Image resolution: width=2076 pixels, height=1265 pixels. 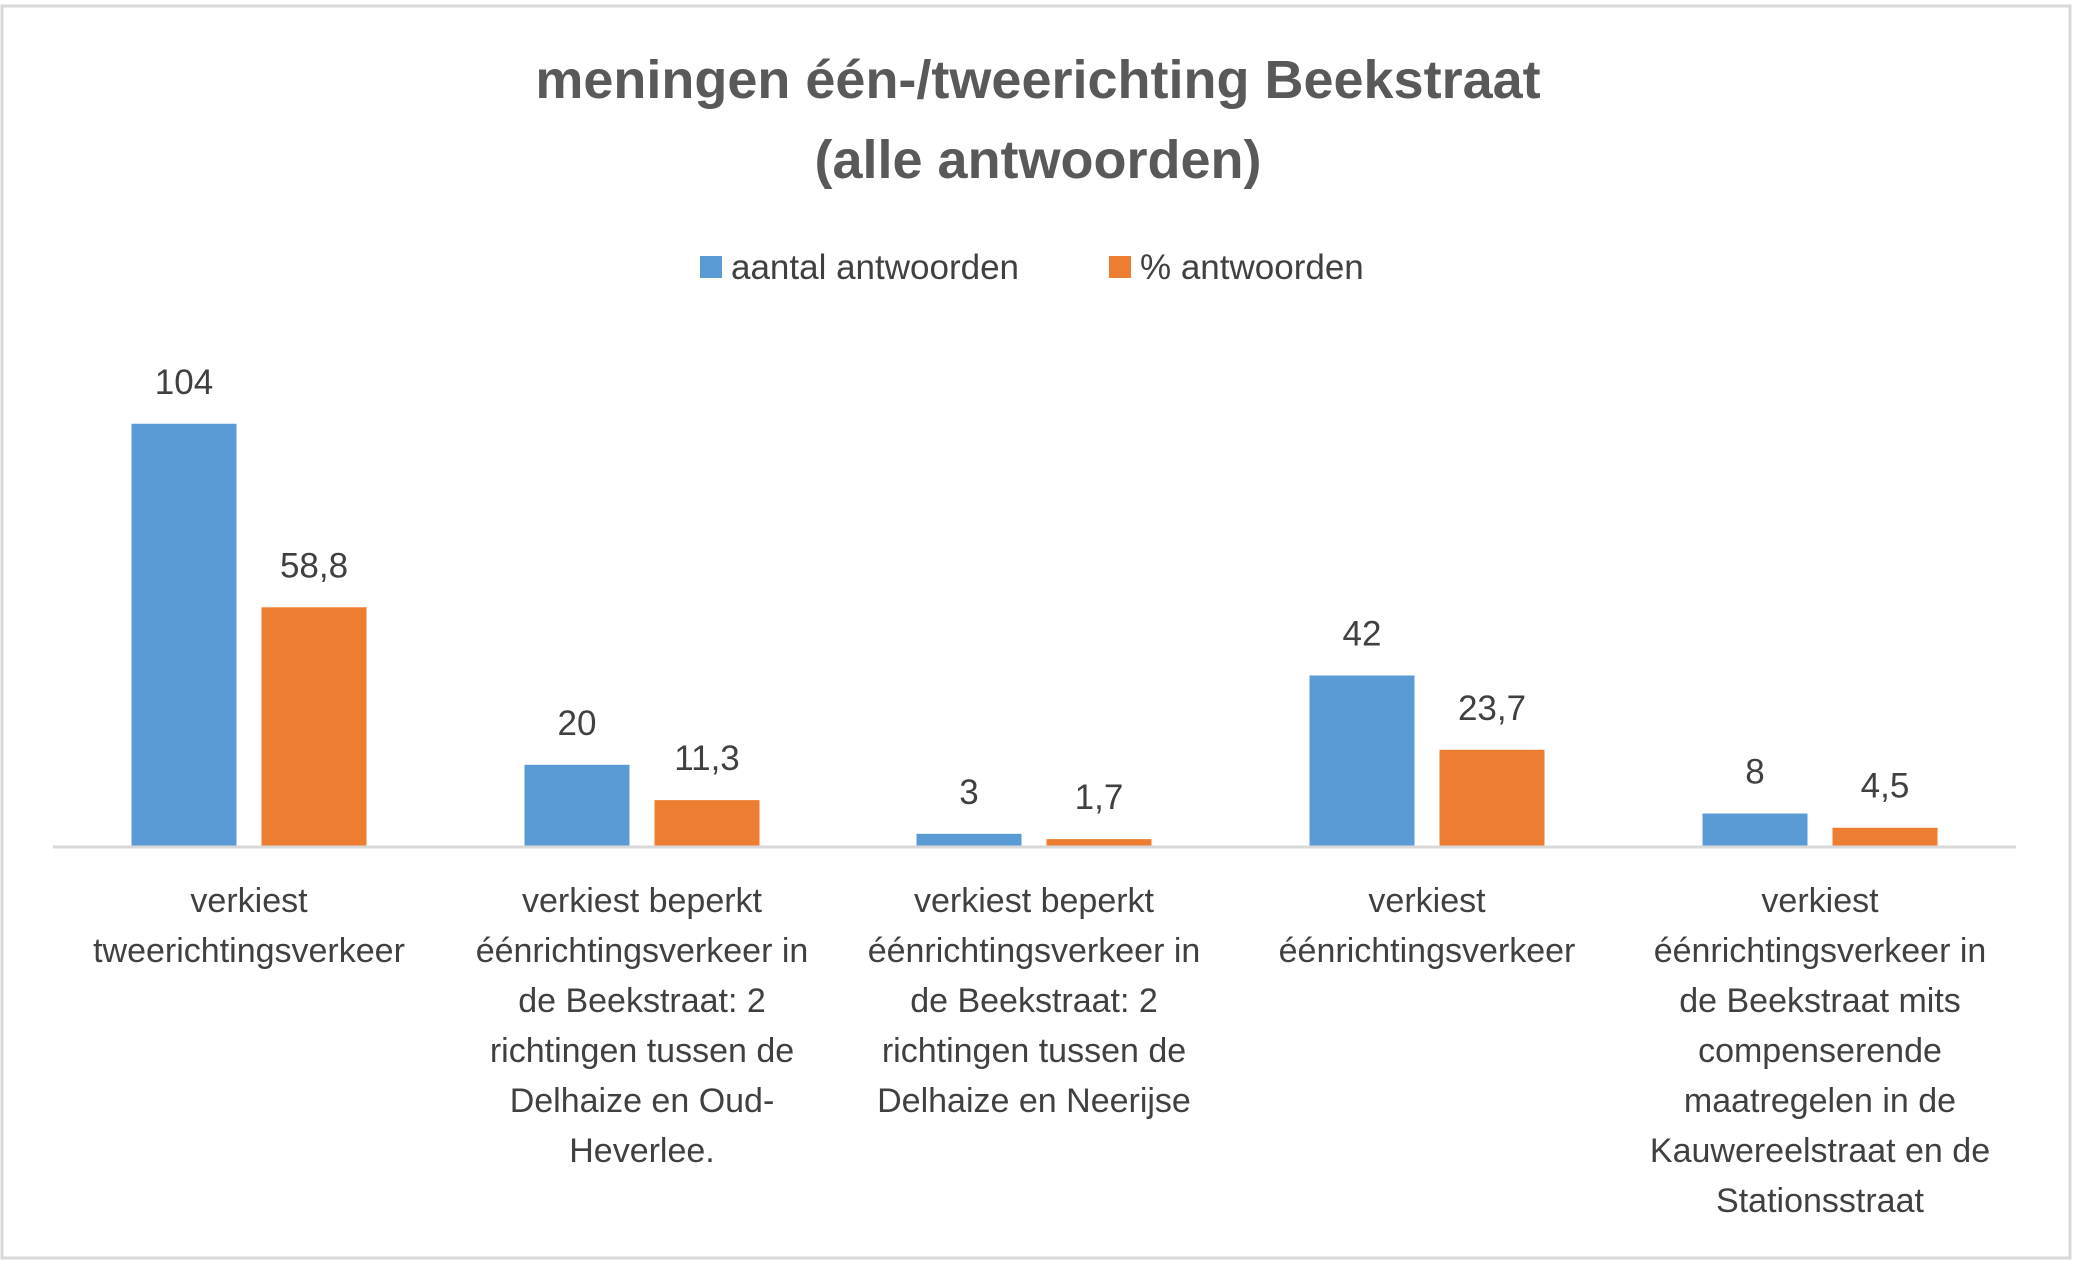 I want to click on data-label-percent-0: 58,8, so click(x=314, y=565).